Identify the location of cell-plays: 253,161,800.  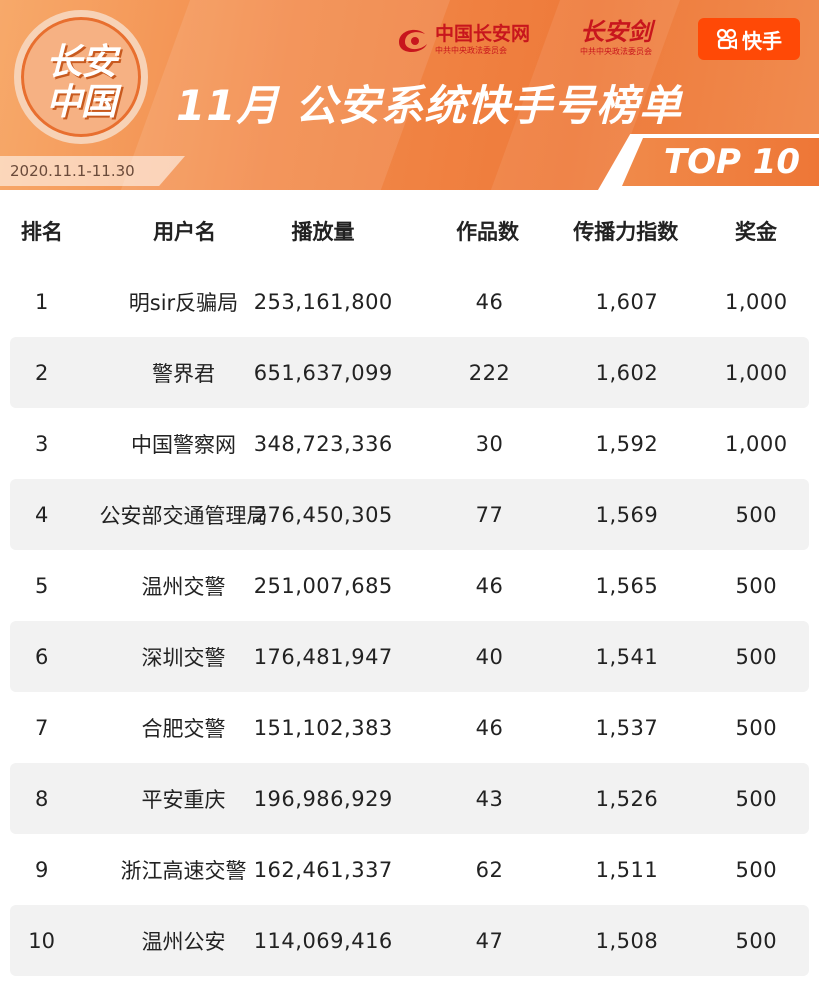
(323, 301).